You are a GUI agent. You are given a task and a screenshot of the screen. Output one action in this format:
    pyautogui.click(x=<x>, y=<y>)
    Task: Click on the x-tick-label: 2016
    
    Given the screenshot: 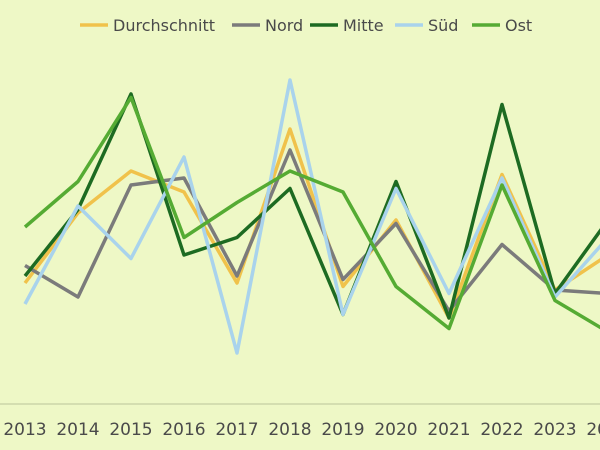 What is the action you would take?
    pyautogui.click(x=183, y=430)
    